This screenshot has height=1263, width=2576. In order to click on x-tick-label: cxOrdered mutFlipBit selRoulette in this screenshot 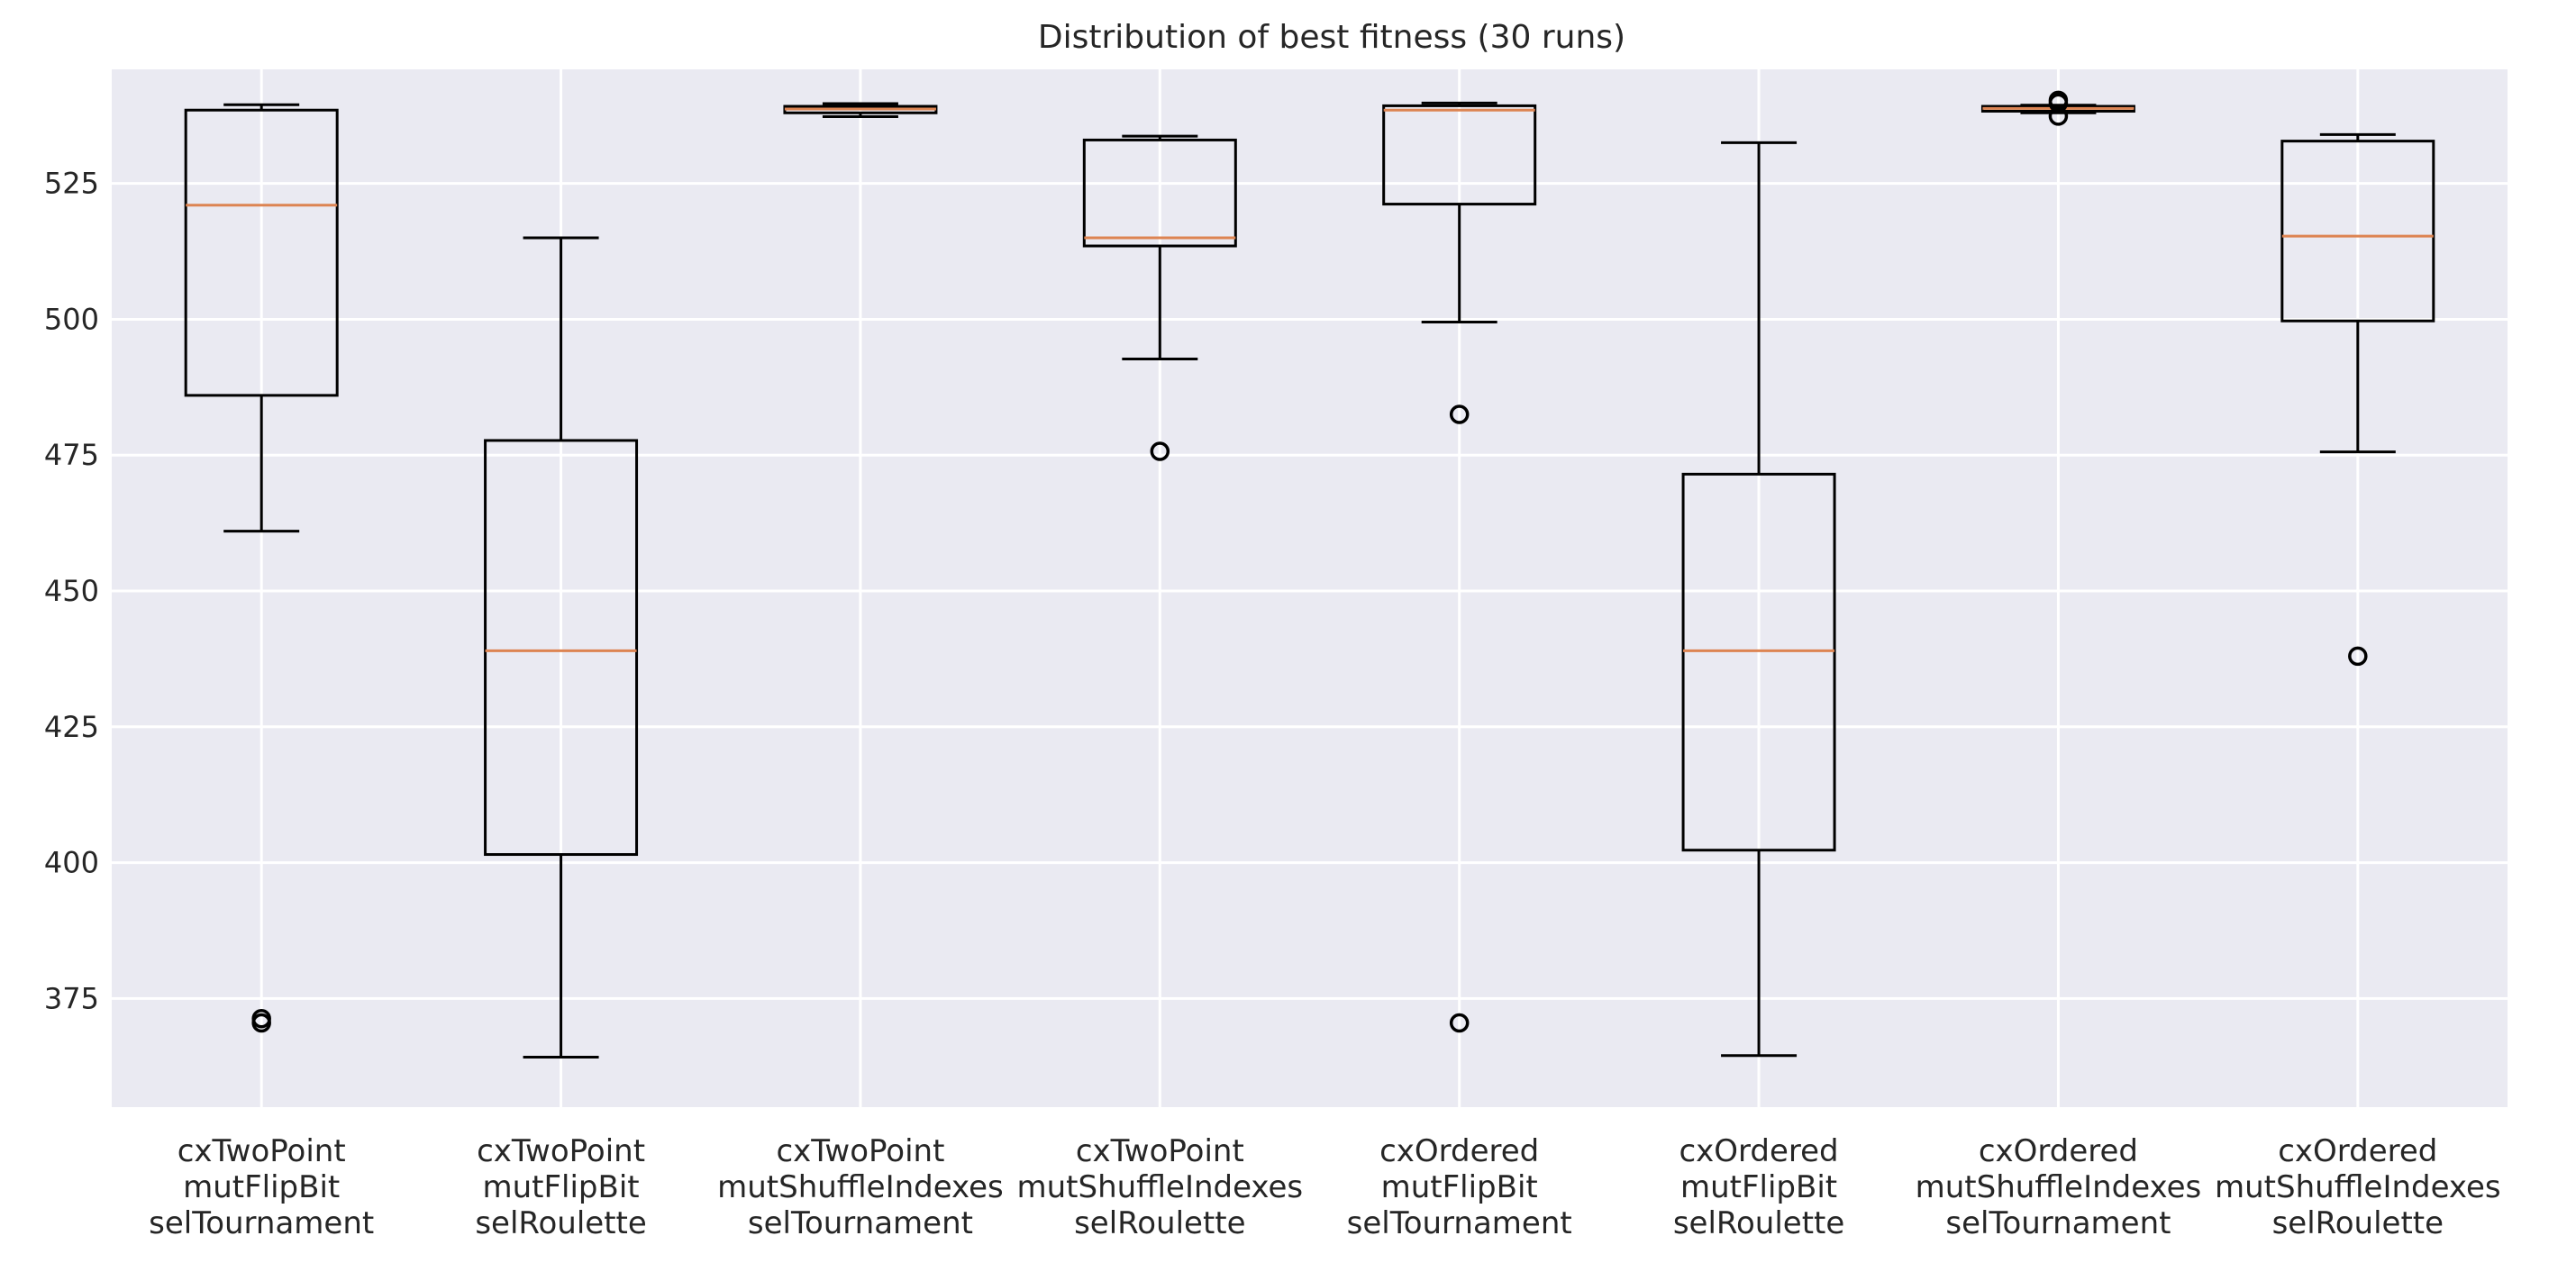, I will do `click(1758, 1187)`.